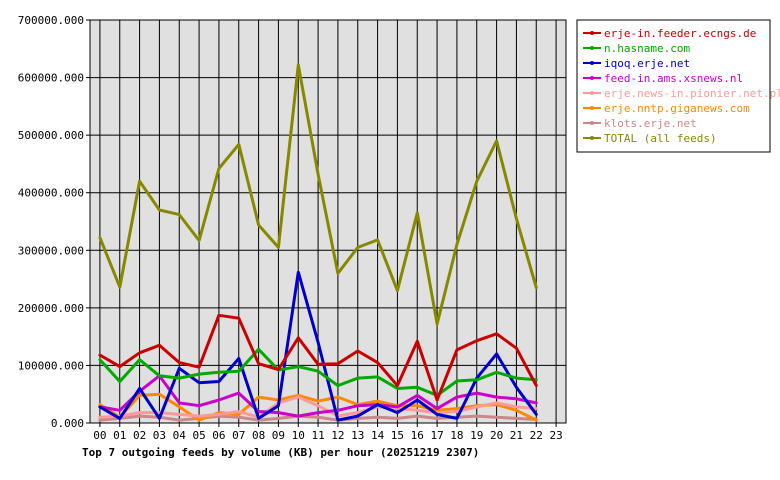 This screenshot has width=780, height=480. Describe the element at coordinates (298, 435) in the screenshot. I see `x-tick-label: 10` at that location.